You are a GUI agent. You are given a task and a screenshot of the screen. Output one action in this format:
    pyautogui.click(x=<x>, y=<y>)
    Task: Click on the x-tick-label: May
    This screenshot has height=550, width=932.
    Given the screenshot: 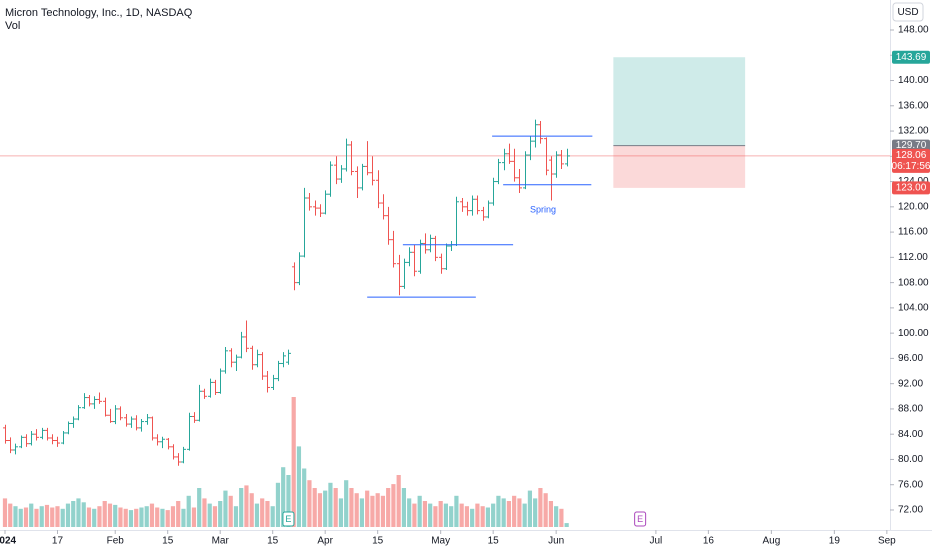 What is the action you would take?
    pyautogui.click(x=440, y=541)
    